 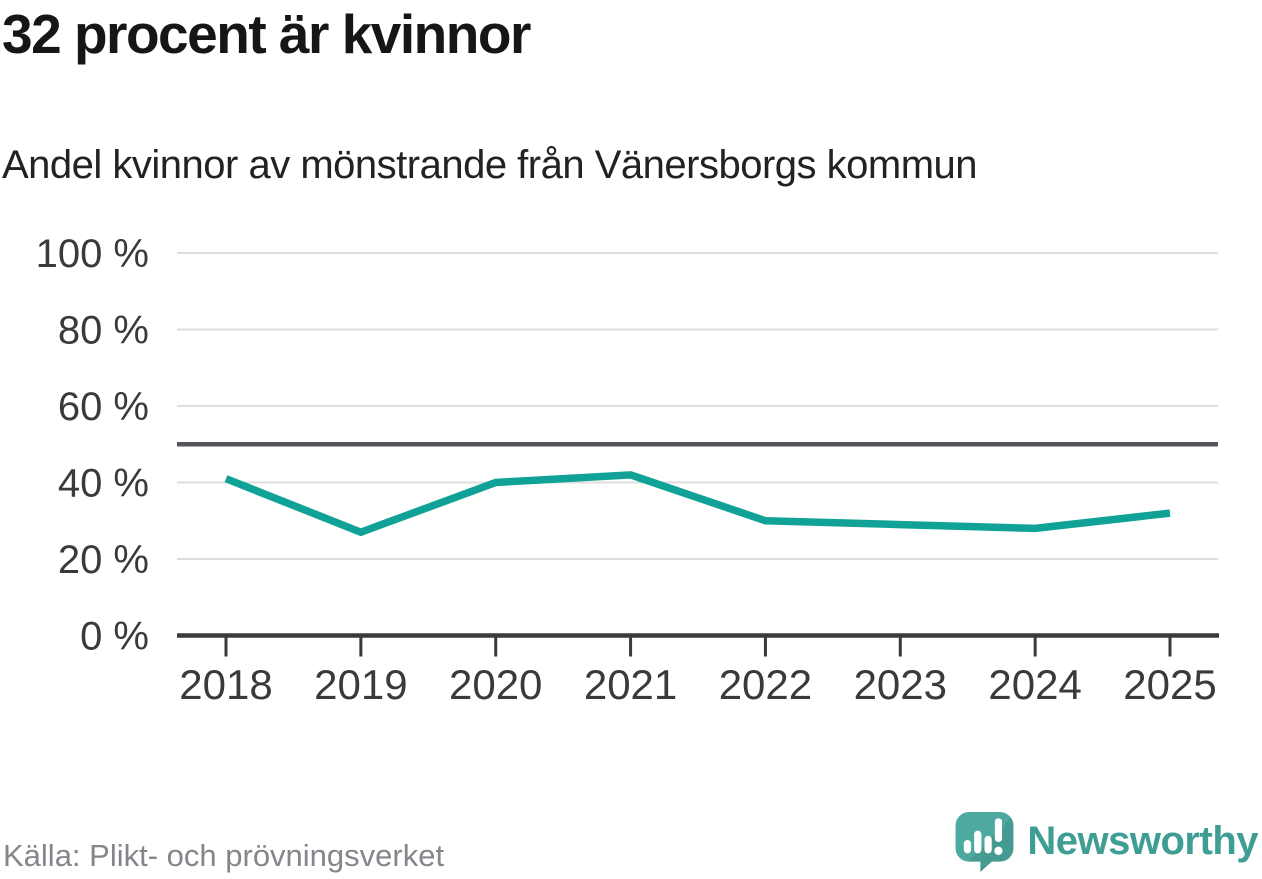 I want to click on bar-chart-icon, so click(x=978, y=842).